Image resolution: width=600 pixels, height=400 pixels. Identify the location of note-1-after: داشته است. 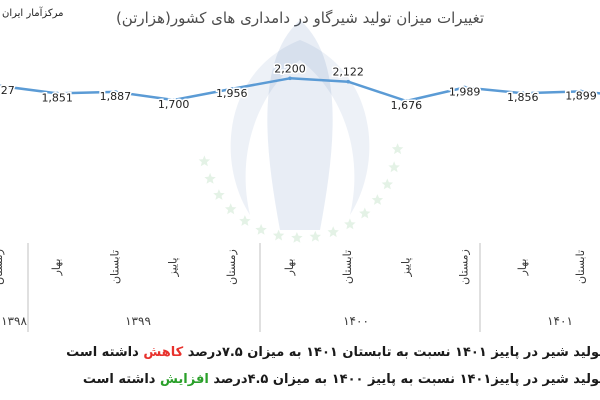
(102, 352).